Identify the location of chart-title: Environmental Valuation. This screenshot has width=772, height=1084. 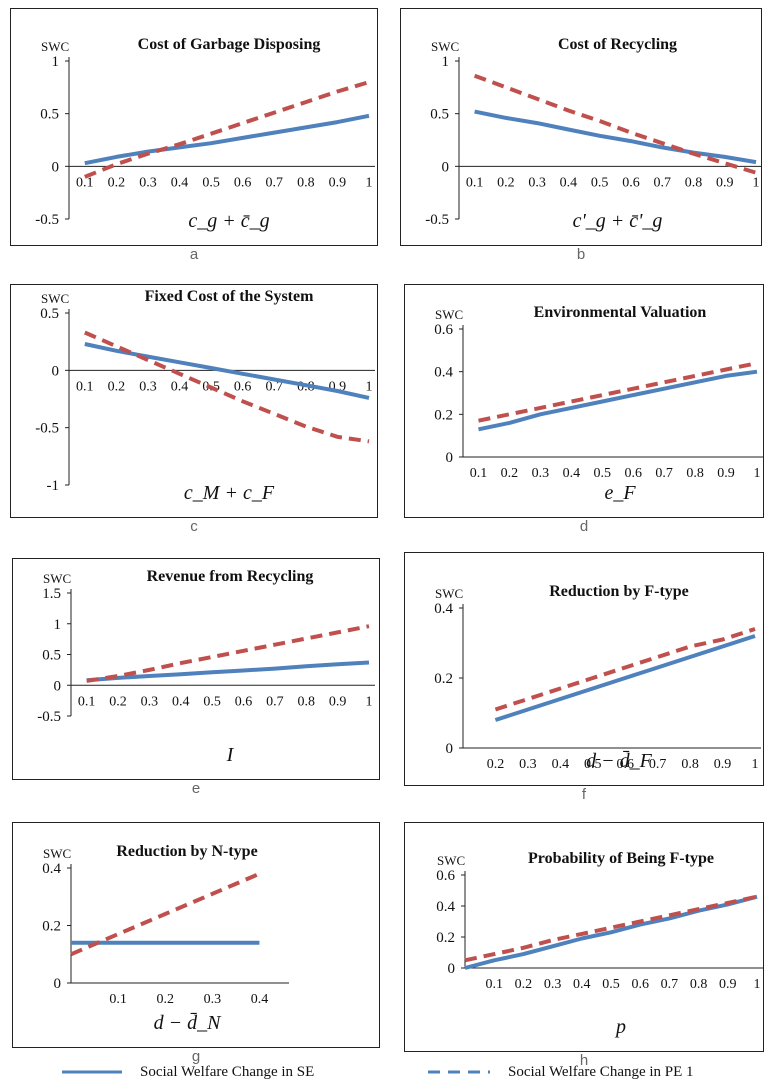
(620, 312).